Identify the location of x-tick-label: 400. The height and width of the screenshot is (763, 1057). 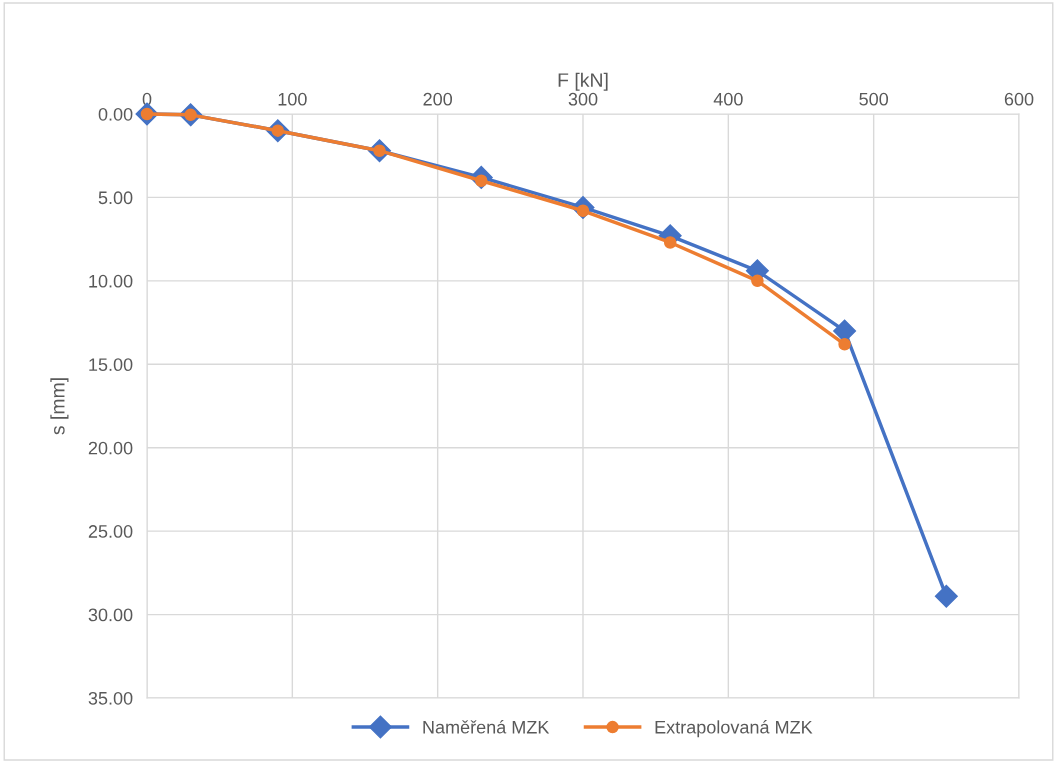
(728, 99).